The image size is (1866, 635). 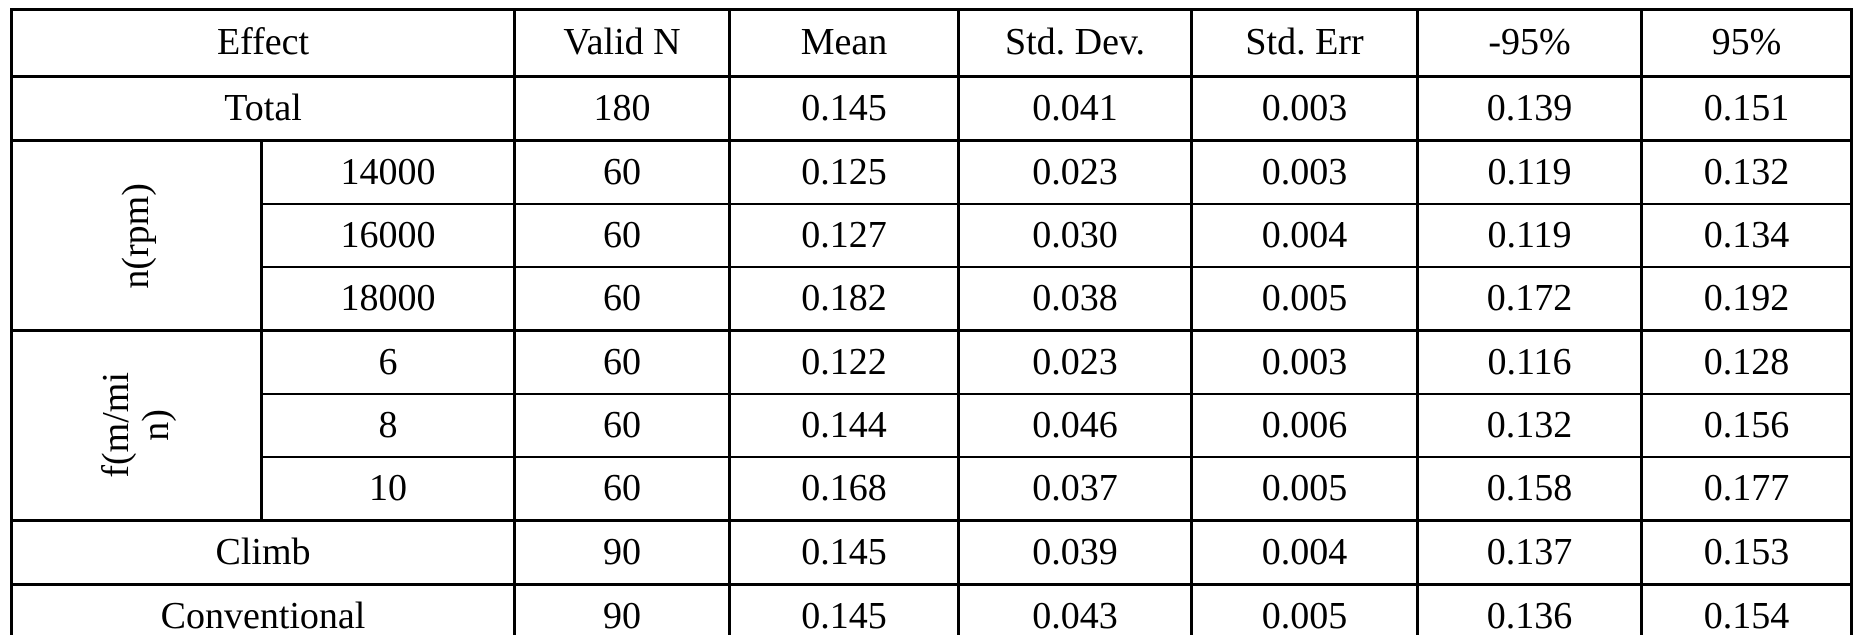 What do you see at coordinates (1304, 43) in the screenshot?
I see `column-header-std-err: Std. Err` at bounding box center [1304, 43].